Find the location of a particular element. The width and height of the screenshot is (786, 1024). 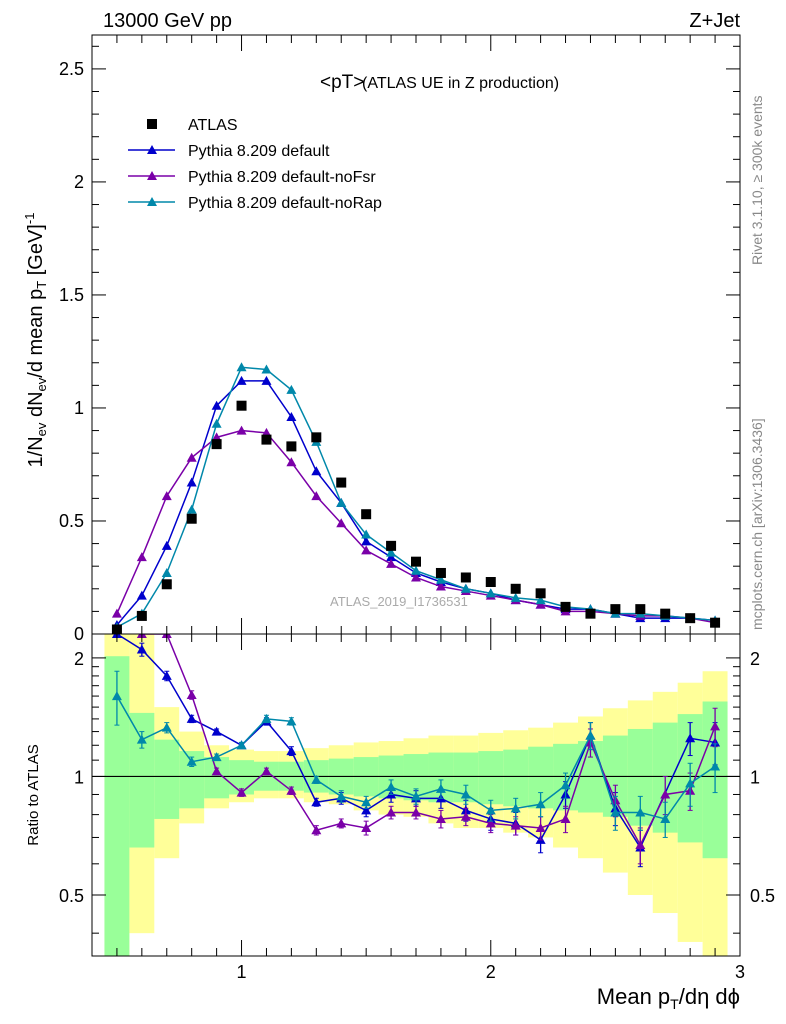

x-axis-label: Mean pT/dη dϕ is located at coordinates (668, 998).